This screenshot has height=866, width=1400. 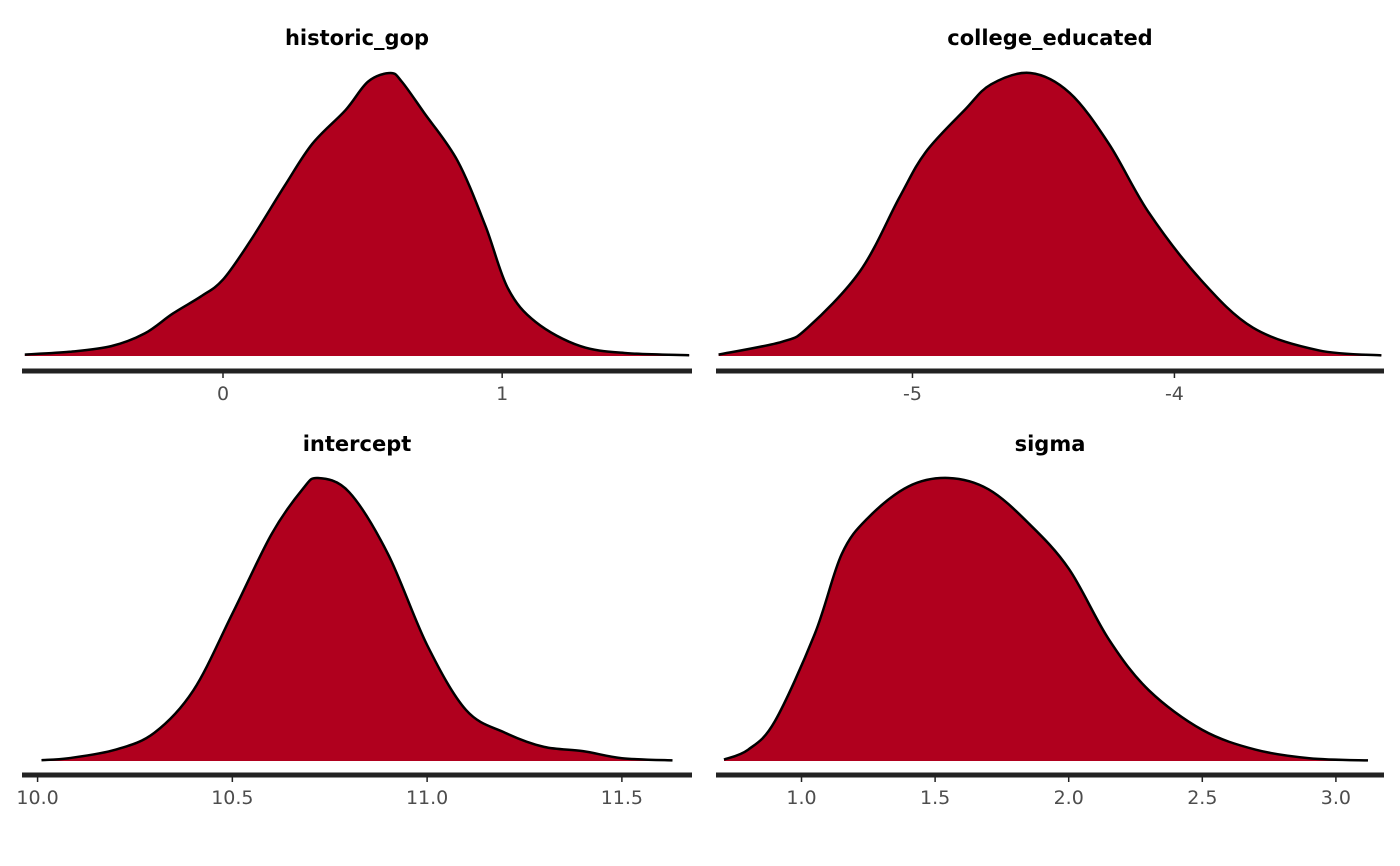 I want to click on x-tick-label: 2.0, so click(x=1069, y=798).